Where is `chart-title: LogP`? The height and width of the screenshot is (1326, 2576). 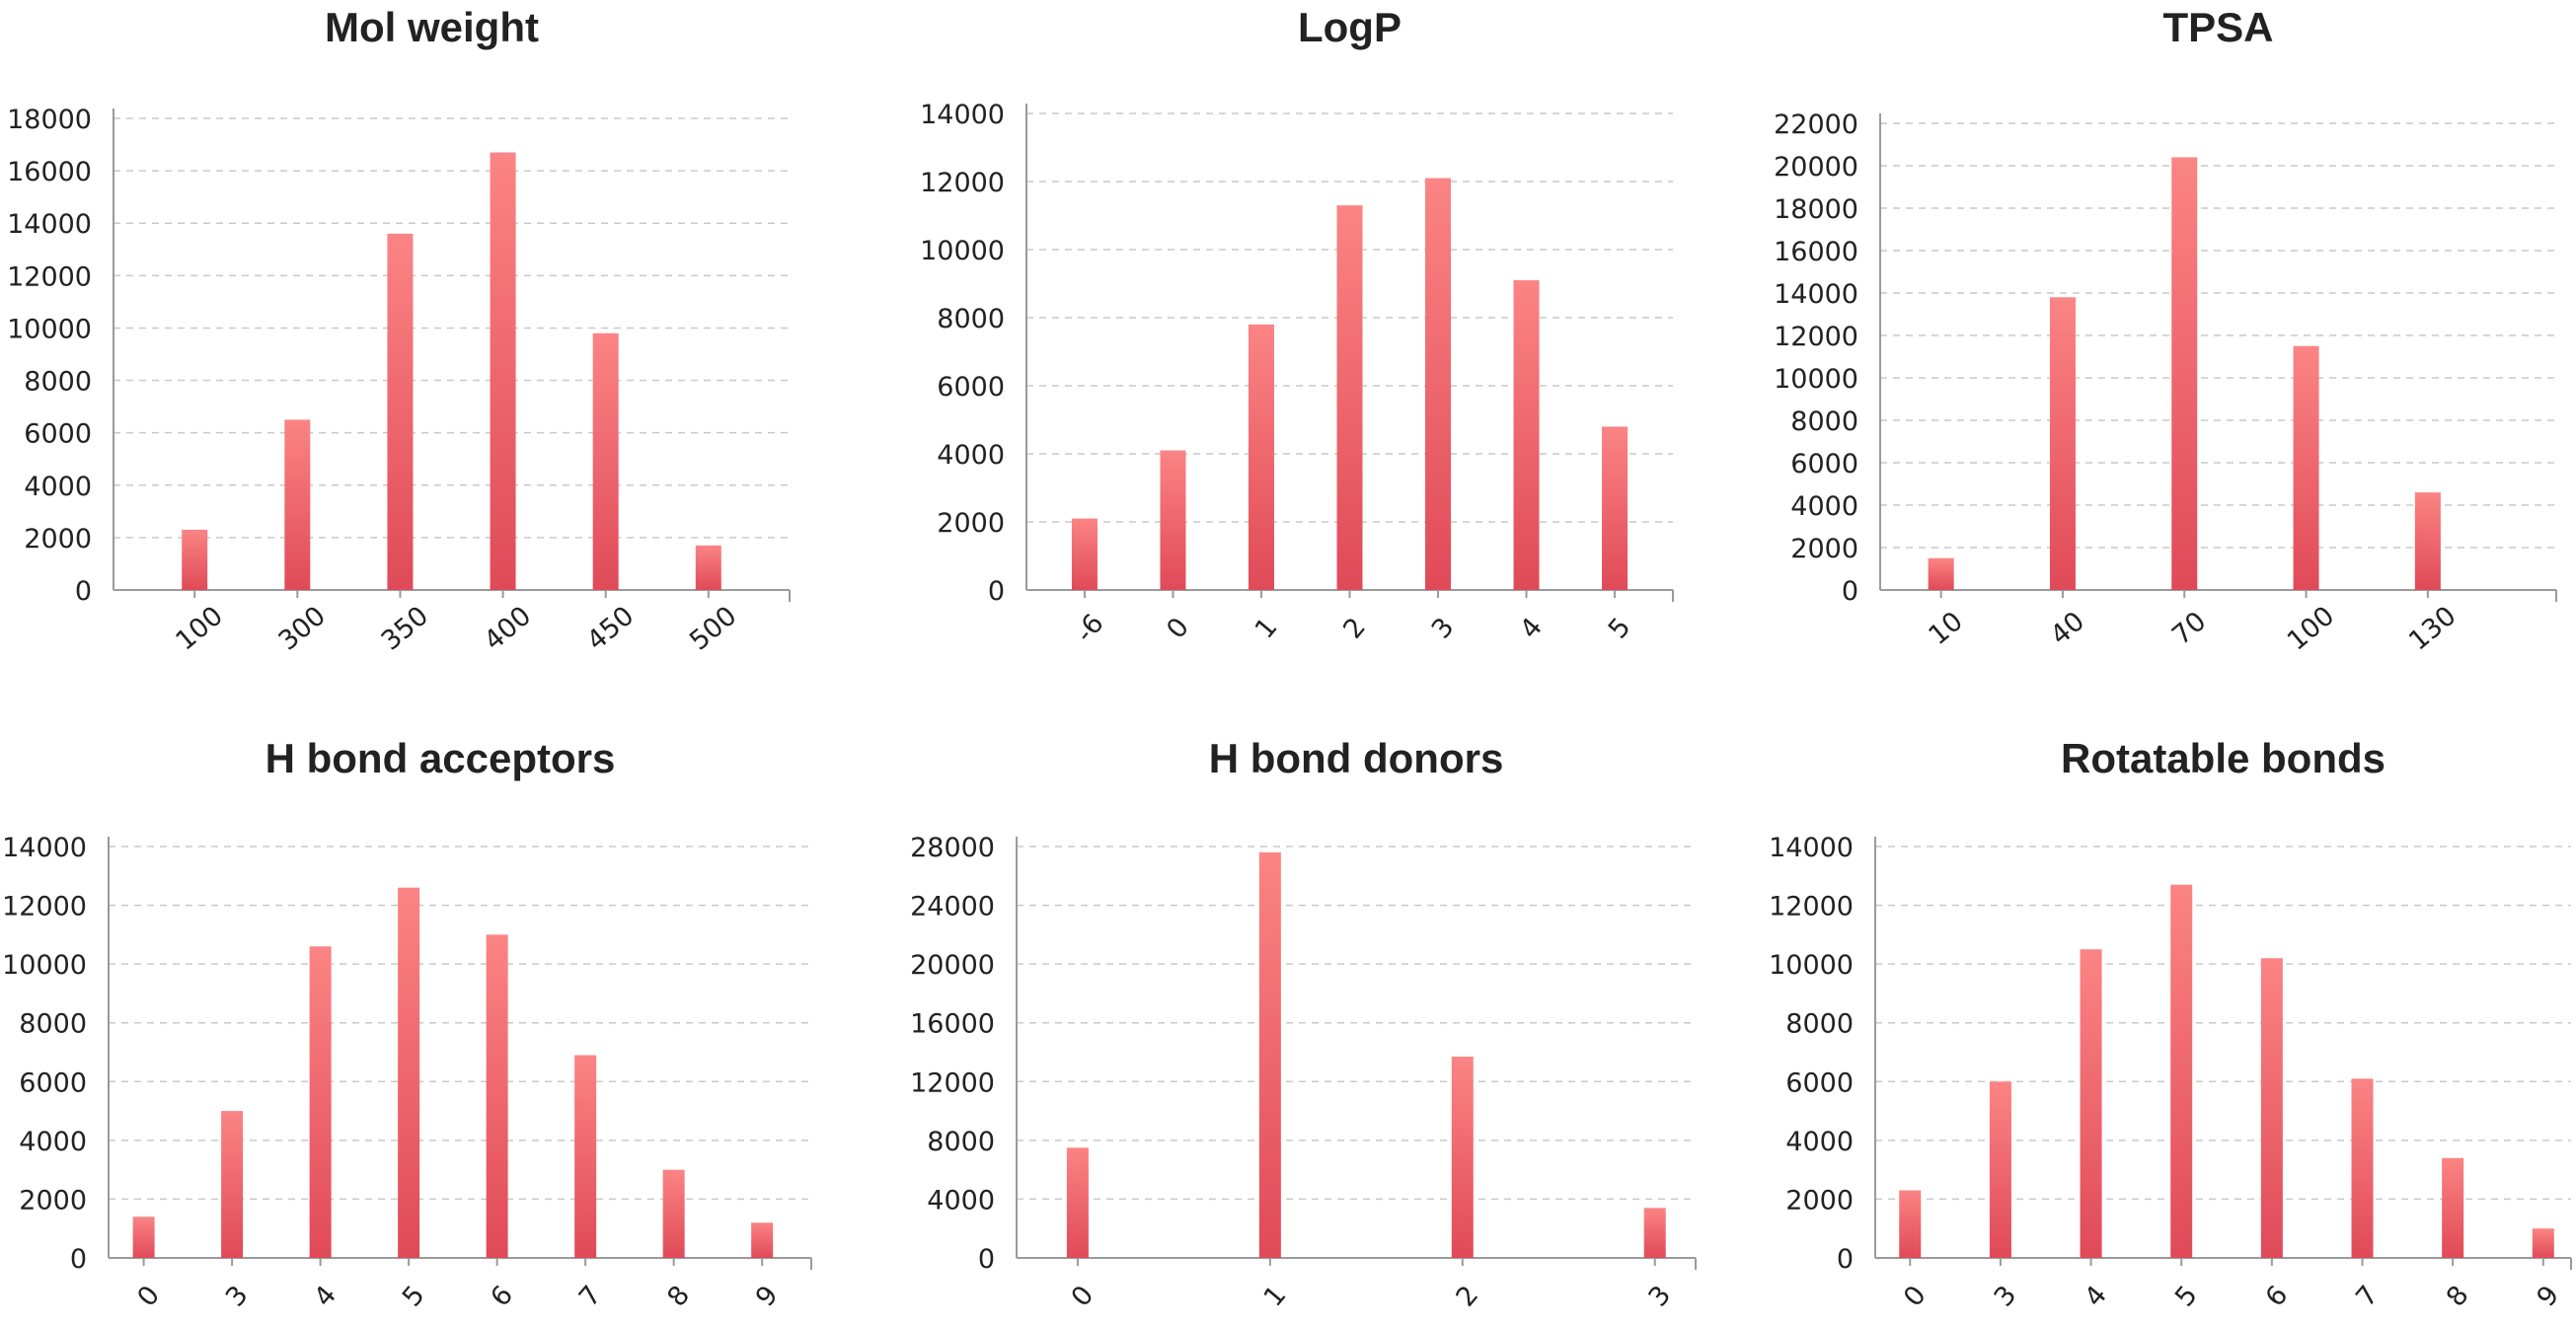
chart-title: LogP is located at coordinates (1350, 27).